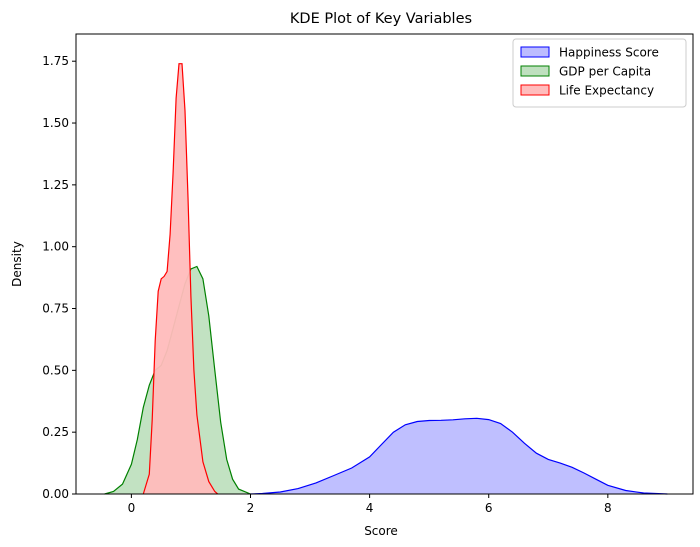 Image resolution: width=700 pixels, height=547 pixels. What do you see at coordinates (606, 91) in the screenshot?
I see `legend-label-life-expectancy: Life Expectancy` at bounding box center [606, 91].